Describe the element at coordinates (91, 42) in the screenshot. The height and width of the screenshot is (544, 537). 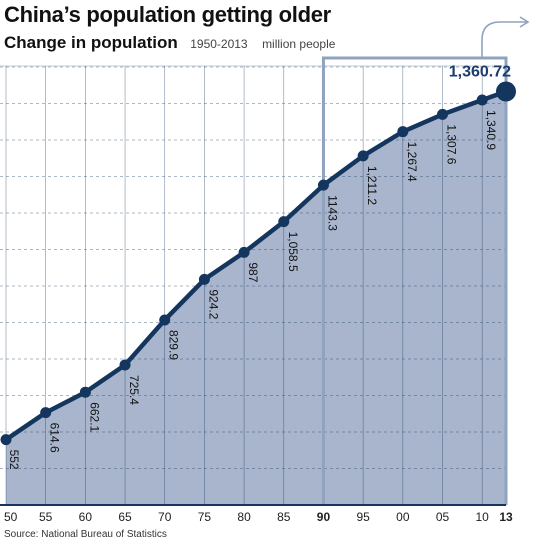
I see `chart-subtitle: Change in population` at that location.